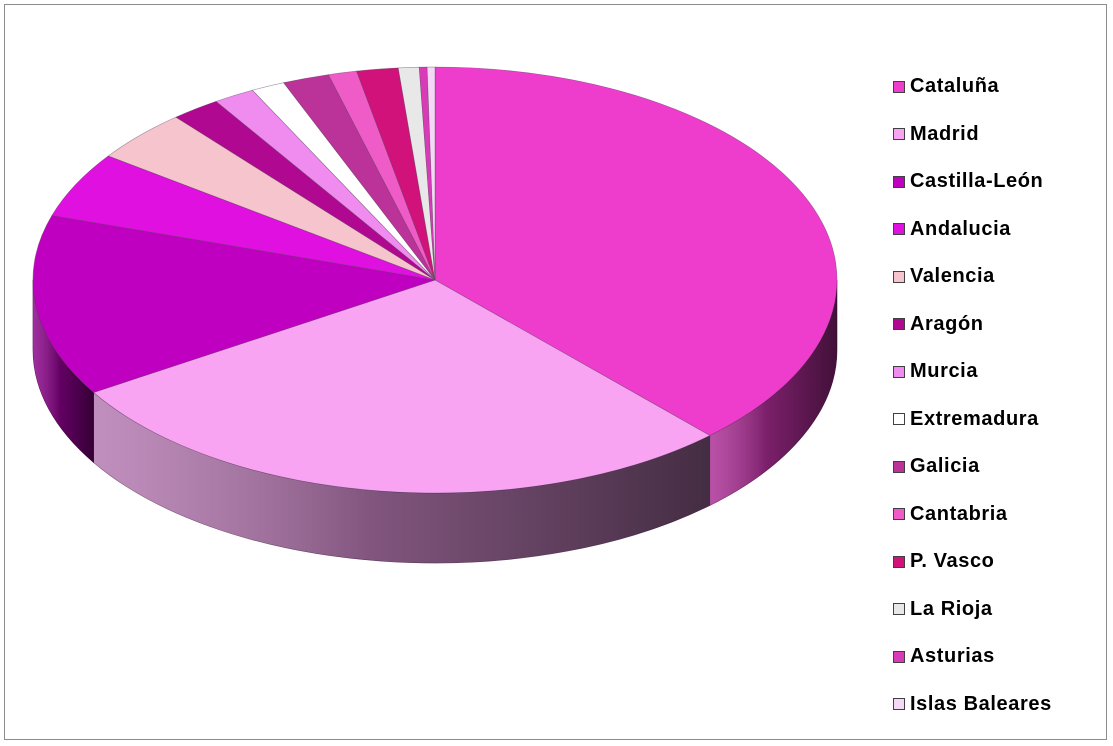  What do you see at coordinates (955, 86) in the screenshot?
I see `legend-label: Cataluña` at bounding box center [955, 86].